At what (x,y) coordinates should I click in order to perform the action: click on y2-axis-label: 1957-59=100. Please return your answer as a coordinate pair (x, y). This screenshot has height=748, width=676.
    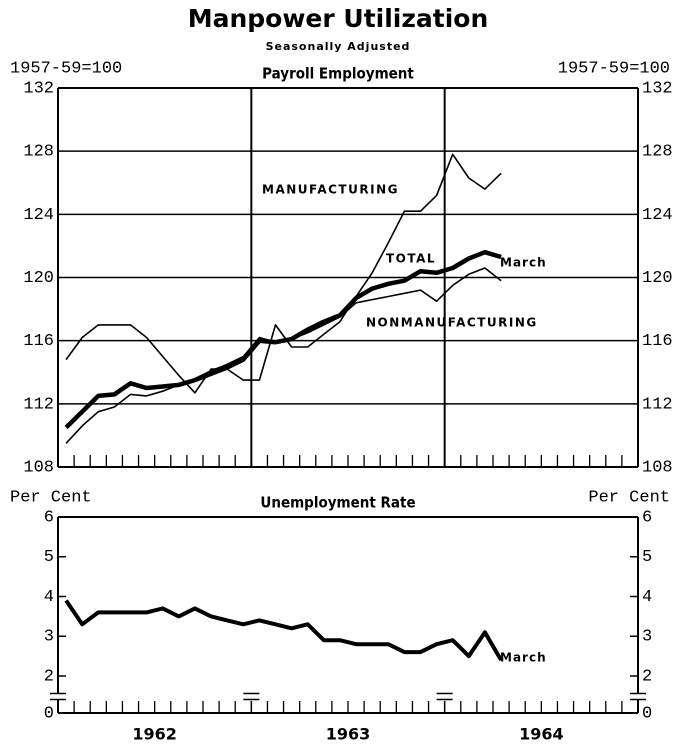
    Looking at the image, I should click on (614, 68).